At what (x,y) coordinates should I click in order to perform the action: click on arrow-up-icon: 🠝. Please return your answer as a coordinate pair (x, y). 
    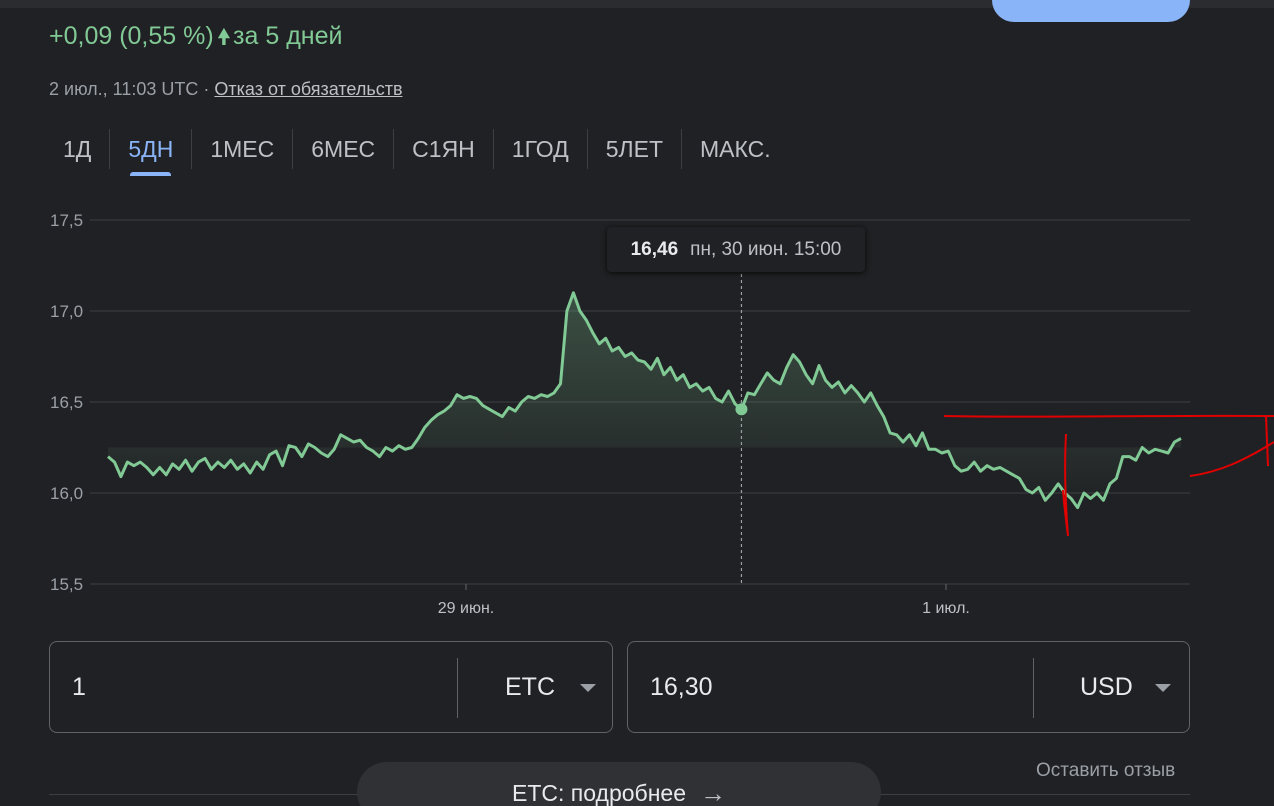
    Looking at the image, I should click on (224, 36).